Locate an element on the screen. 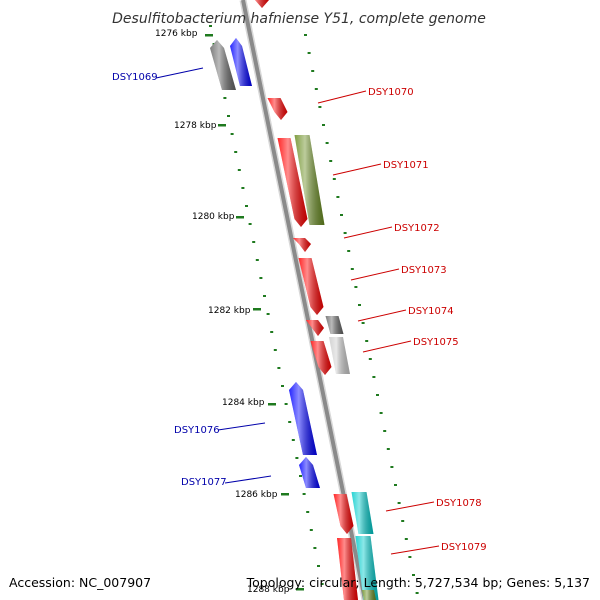 Image resolution: width=600 pixels, height=600 pixels. gene-bottom-olive is located at coordinates (369, 595).